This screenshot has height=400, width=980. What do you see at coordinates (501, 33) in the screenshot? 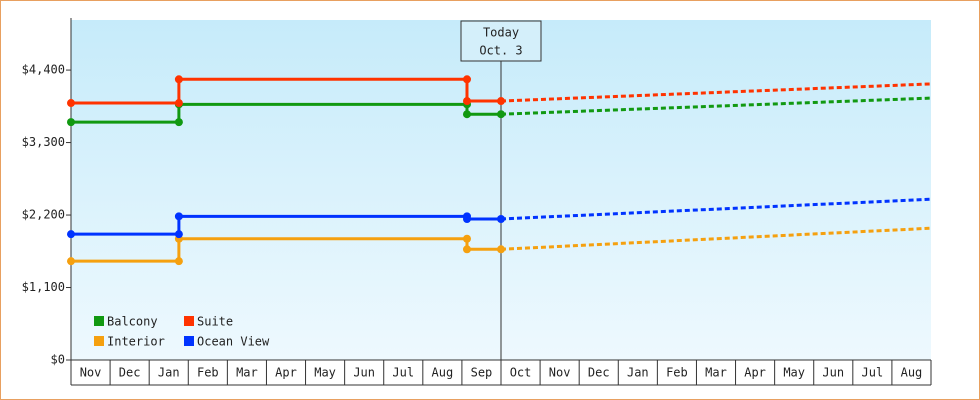
I see `today-title: Today` at bounding box center [501, 33].